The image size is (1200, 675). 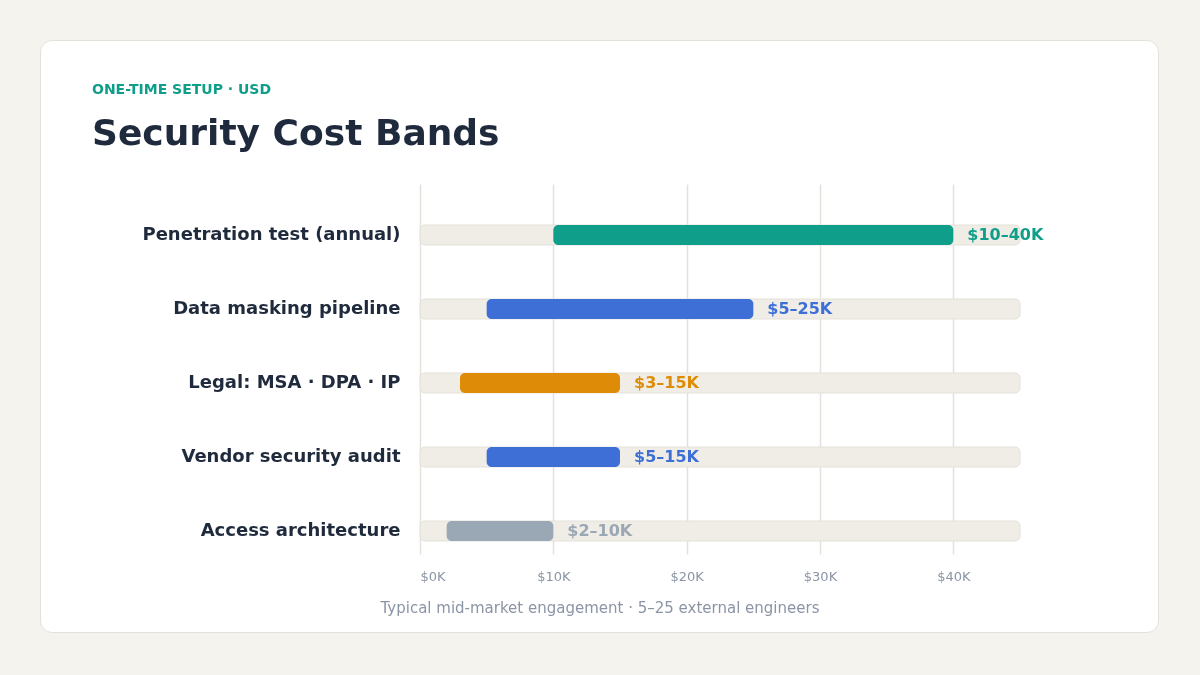 I want to click on y-tick-label: Data masking pipeline, so click(x=287, y=307).